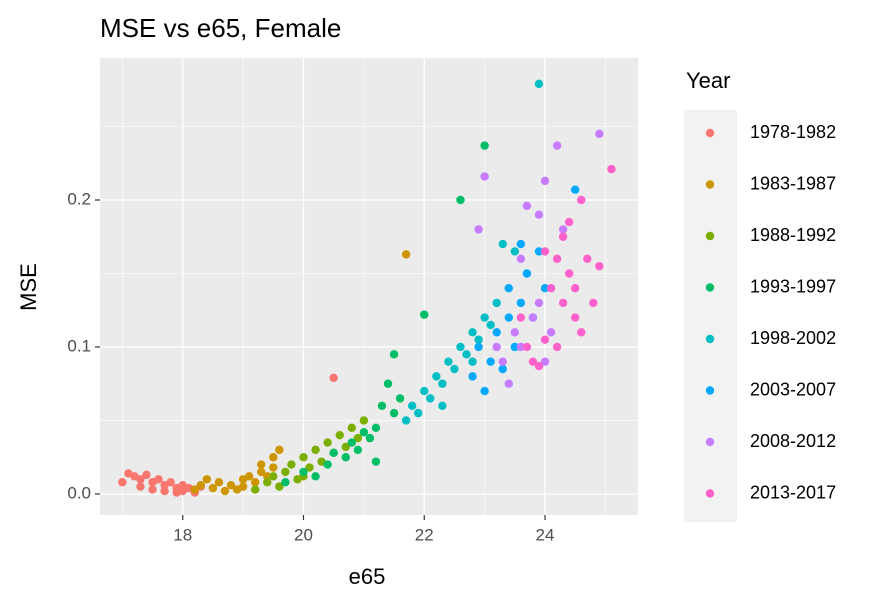 The width and height of the screenshot is (885, 594). Describe the element at coordinates (367, 576) in the screenshot. I see `x-axis-title: e65` at that location.